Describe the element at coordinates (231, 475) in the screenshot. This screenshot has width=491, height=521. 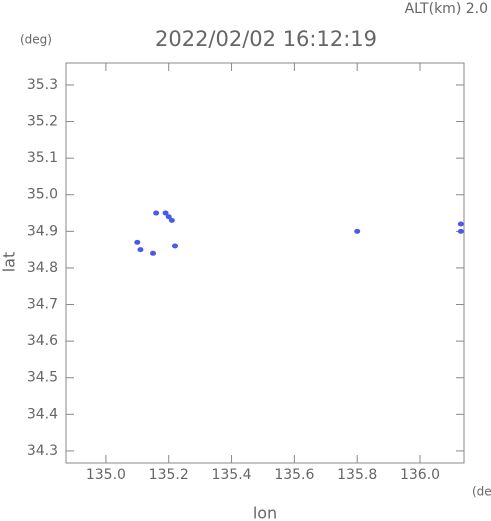
I see `x-tick-label: 135.4` at that location.